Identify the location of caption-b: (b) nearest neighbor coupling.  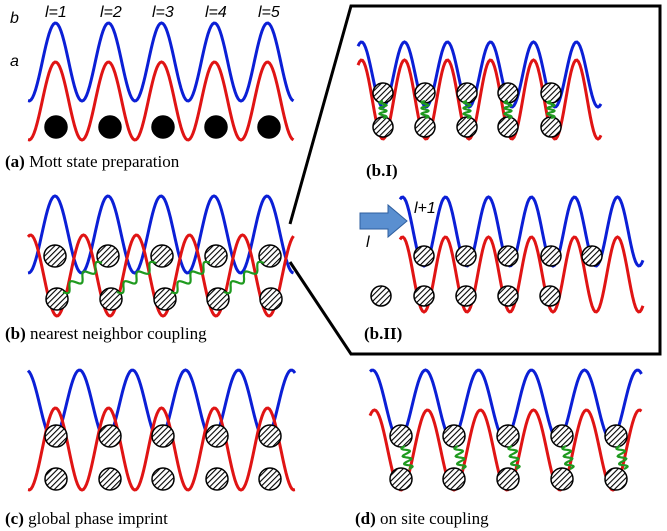
(106, 333).